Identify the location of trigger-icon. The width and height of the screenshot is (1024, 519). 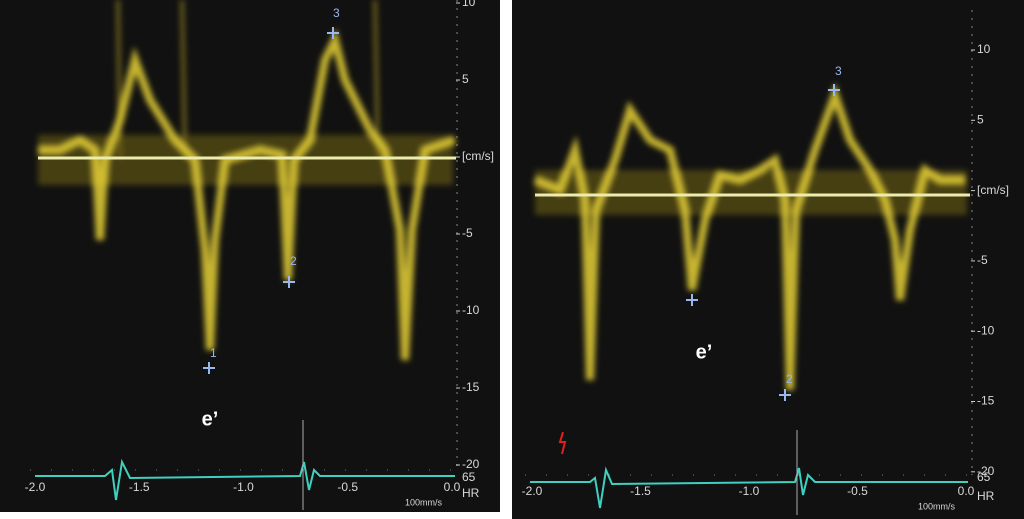
(562, 443).